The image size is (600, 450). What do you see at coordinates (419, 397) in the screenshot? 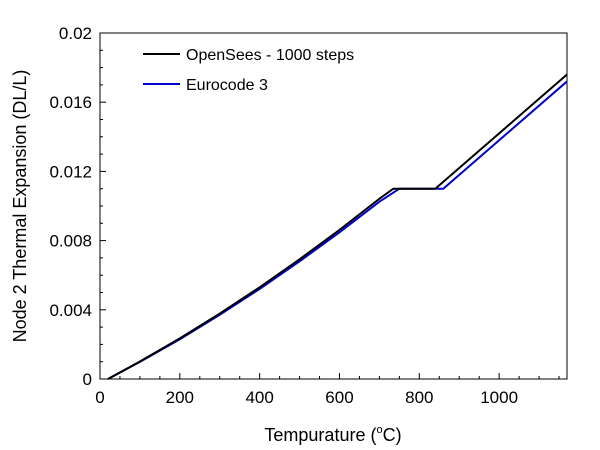
I see `x-tick-label: 800` at bounding box center [419, 397].